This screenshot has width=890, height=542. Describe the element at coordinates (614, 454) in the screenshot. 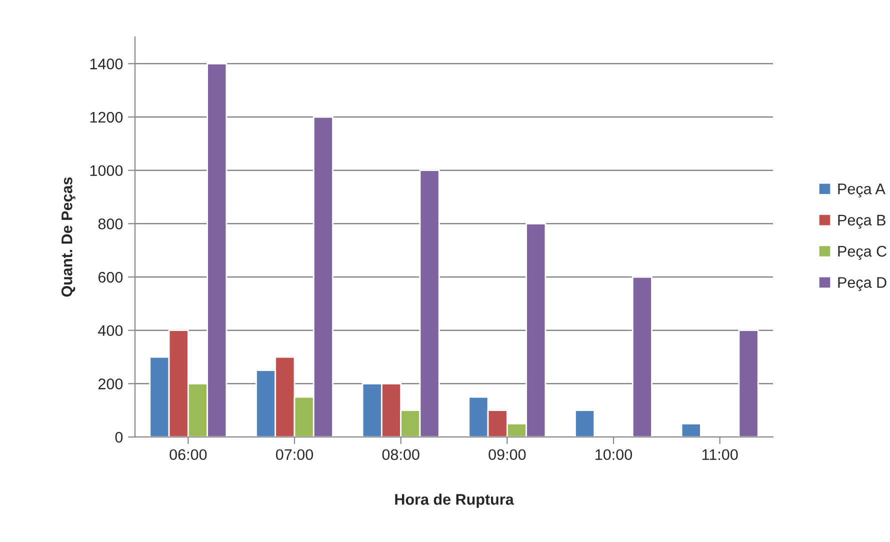

I see `x-tick-label: 10:00` at that location.